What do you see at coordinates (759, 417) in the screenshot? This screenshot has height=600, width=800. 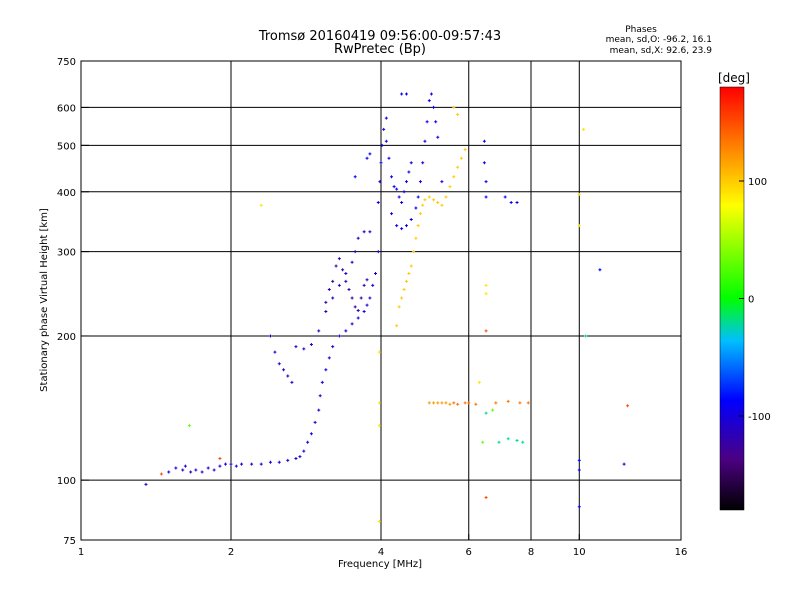 I see `colorbar-tick-label: -100` at bounding box center [759, 417].